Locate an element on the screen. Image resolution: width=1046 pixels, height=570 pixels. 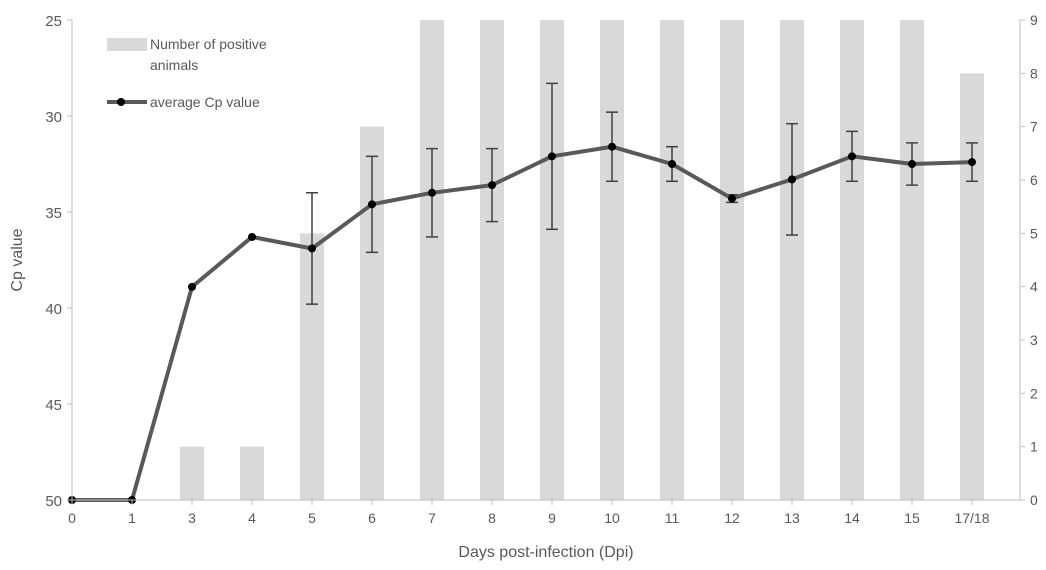
right-tick-label: 3 is located at coordinates (1034, 340).